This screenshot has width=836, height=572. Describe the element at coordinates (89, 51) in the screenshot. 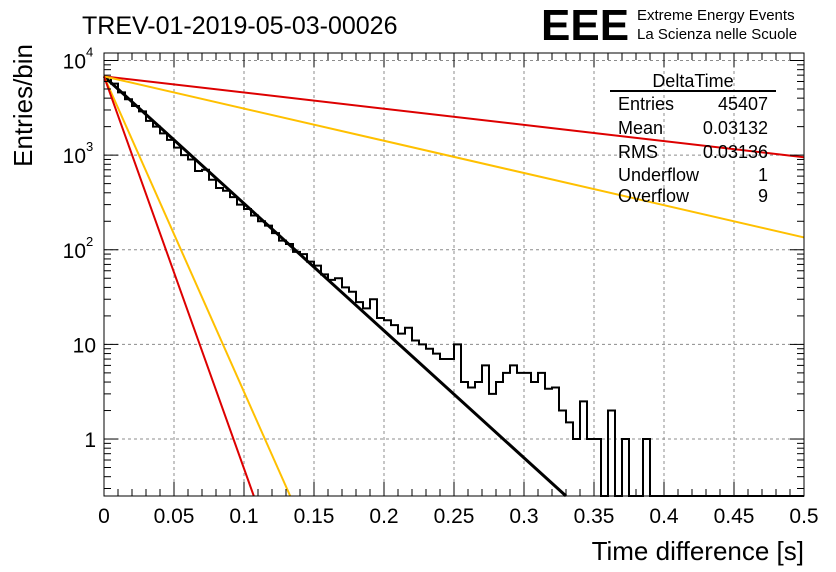

I see `y-tick-exponent: 4` at that location.